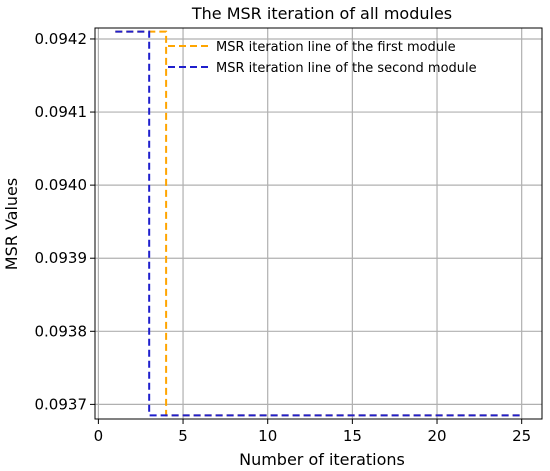  Describe the element at coordinates (321, 13) in the screenshot. I see `chart-title: The MSR iteration of all modules` at that location.